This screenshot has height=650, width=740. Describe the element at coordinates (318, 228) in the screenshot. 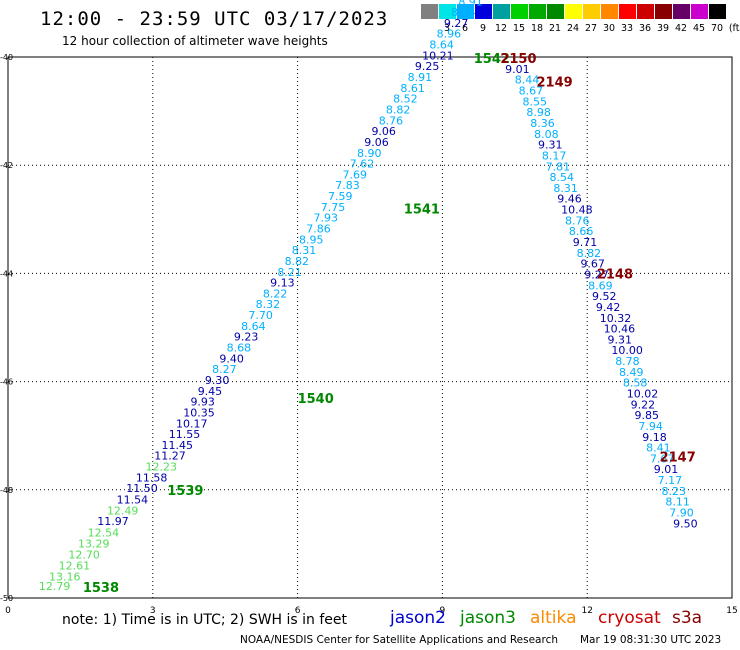

I see `data-point-label: 7.86` at that location.